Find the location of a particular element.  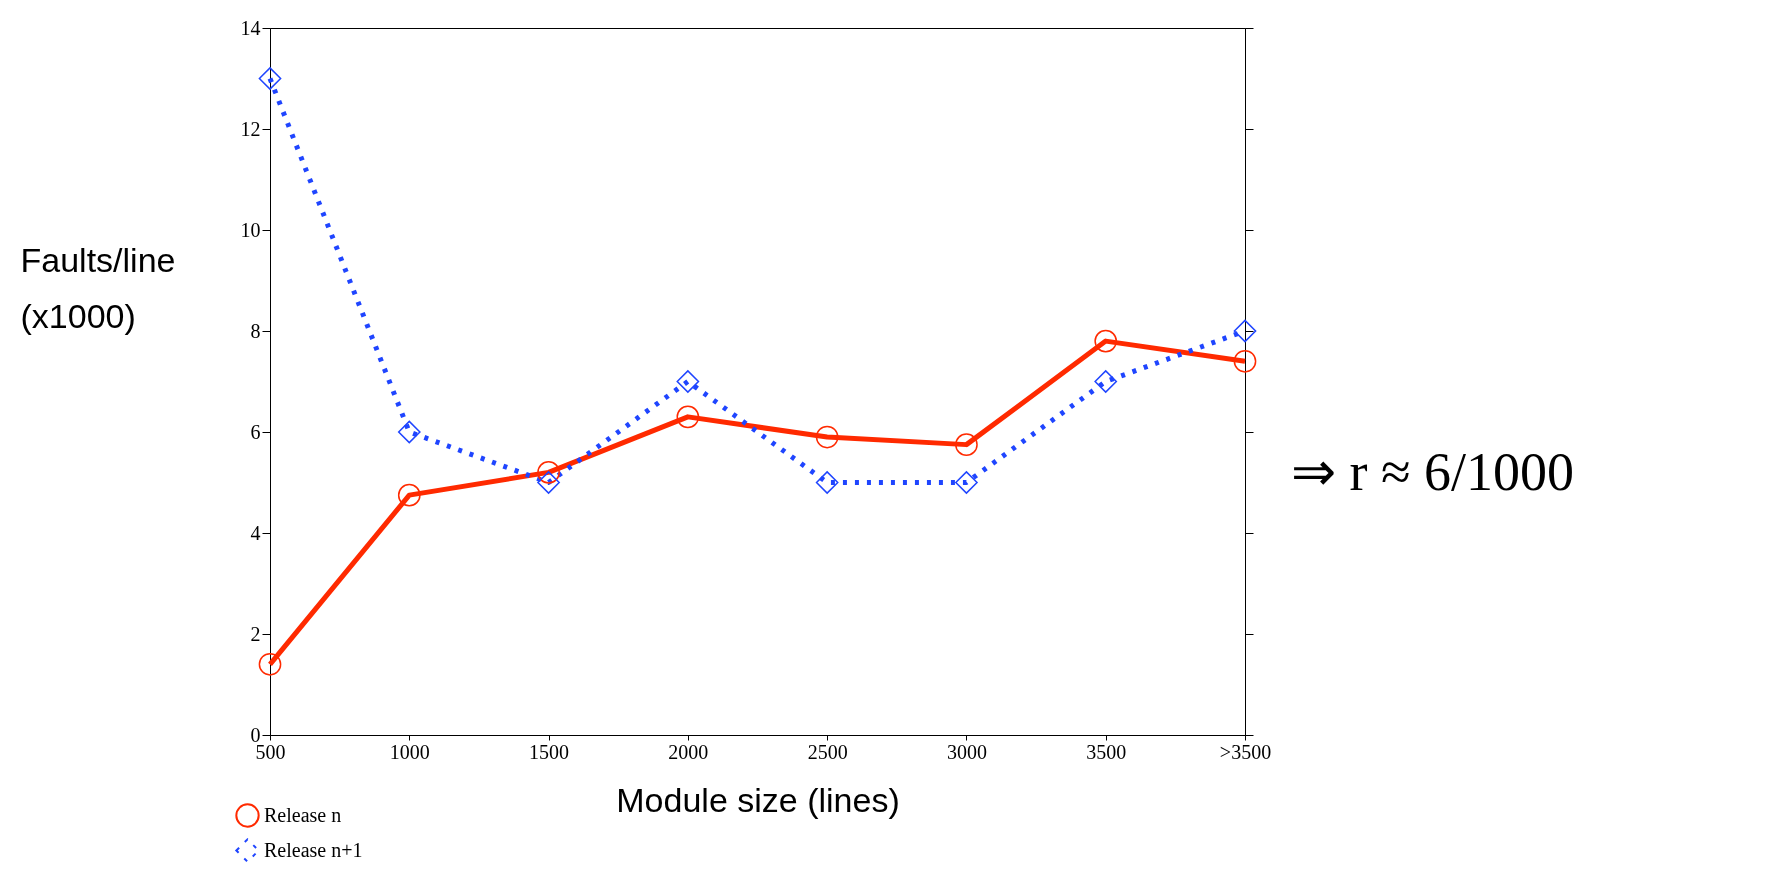

x-tick-label: 1000 is located at coordinates (409, 751).